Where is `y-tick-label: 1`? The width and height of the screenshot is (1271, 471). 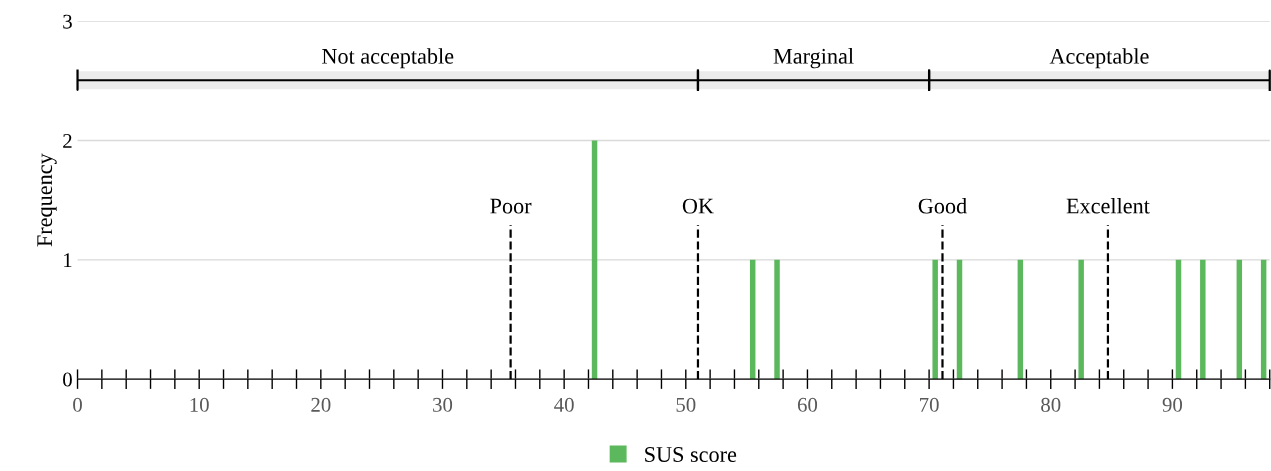
y-tick-label: 1 is located at coordinates (68, 260).